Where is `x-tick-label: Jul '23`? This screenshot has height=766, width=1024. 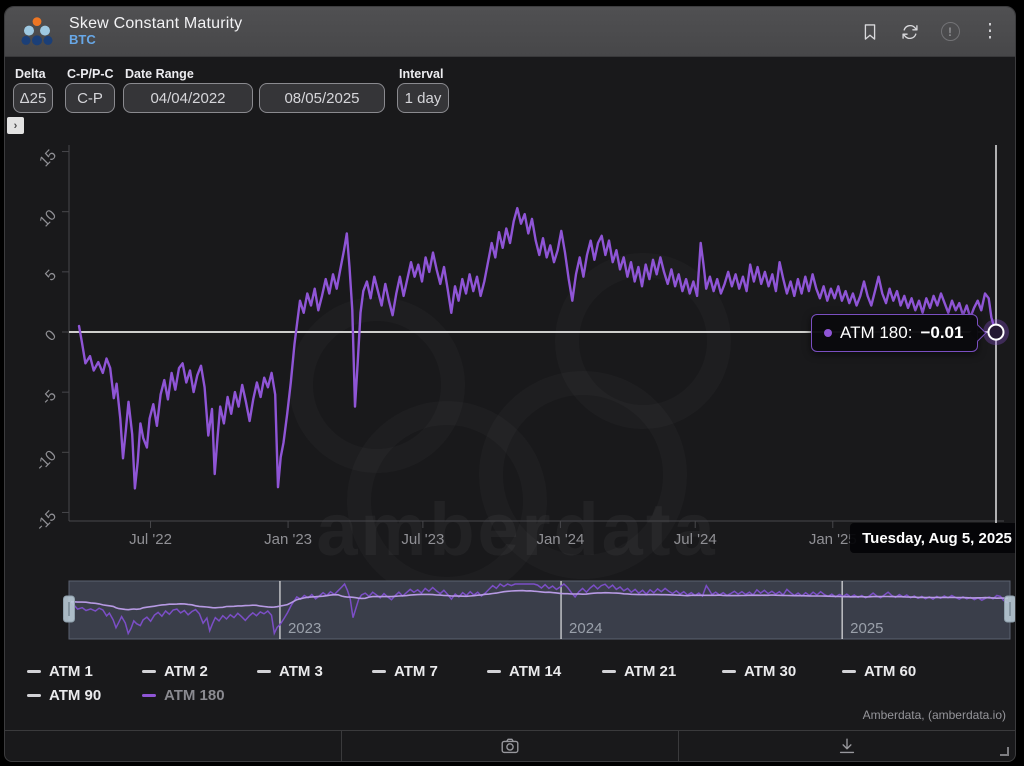 x-tick-label: Jul '23 is located at coordinates (422, 539).